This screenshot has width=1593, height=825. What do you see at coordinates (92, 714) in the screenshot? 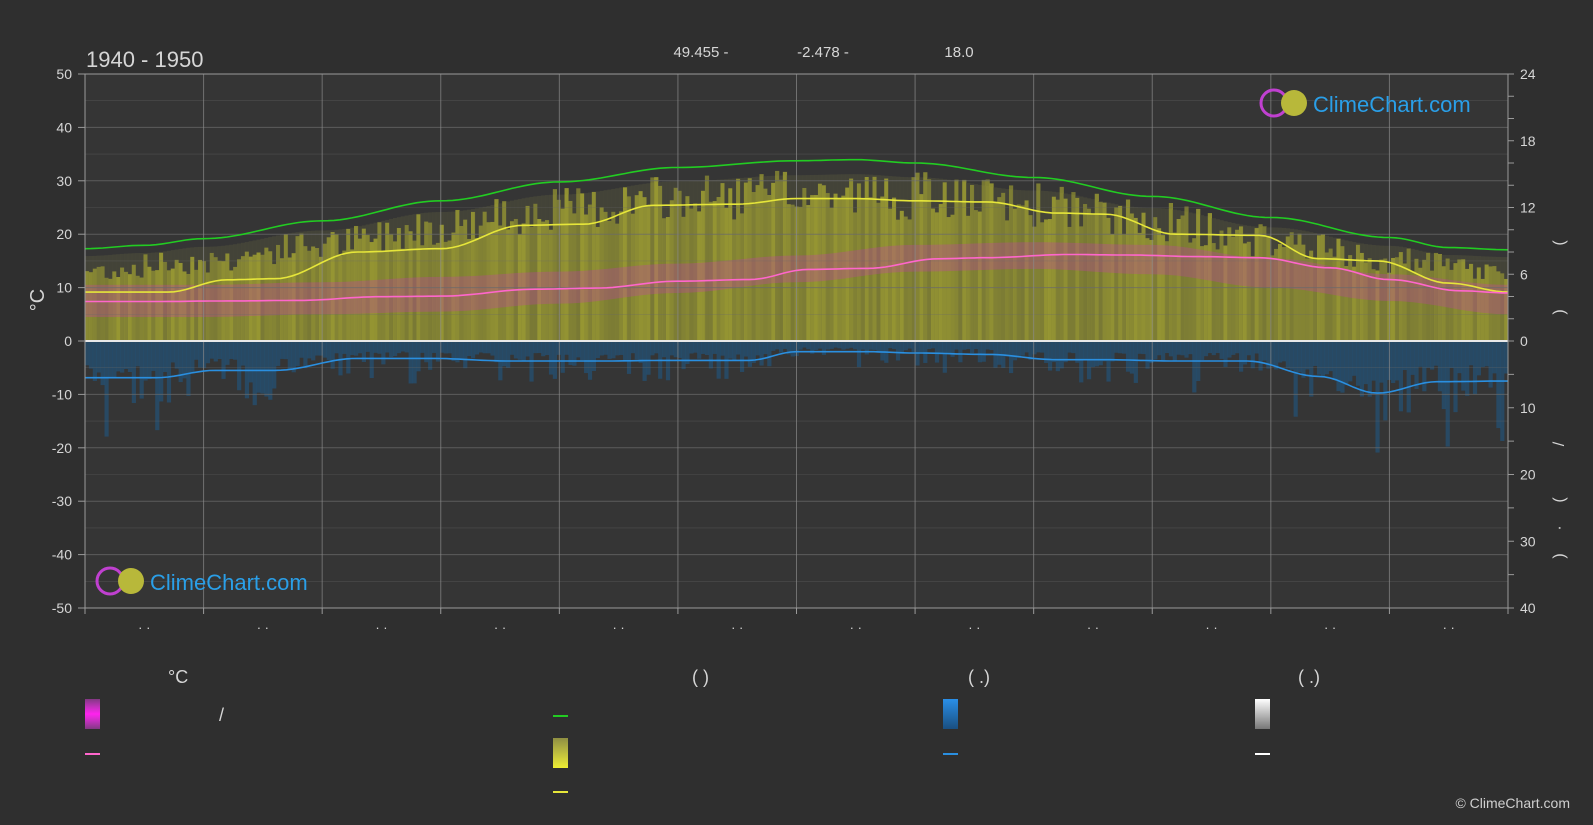
I see `legend-temp-range-swatch` at bounding box center [92, 714].